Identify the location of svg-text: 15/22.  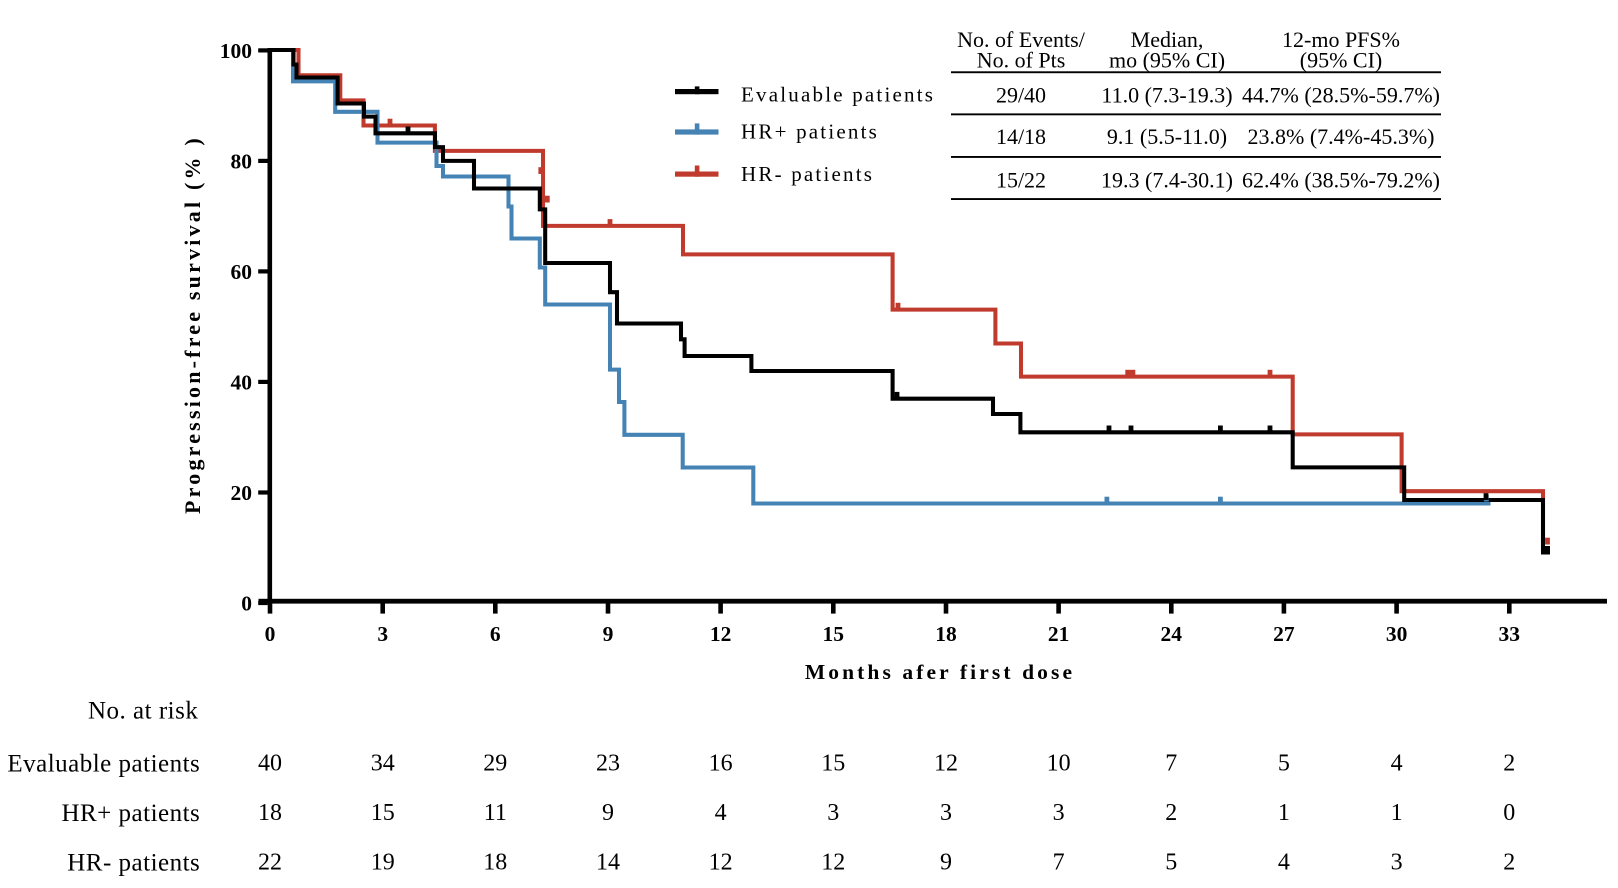
(1021, 179).